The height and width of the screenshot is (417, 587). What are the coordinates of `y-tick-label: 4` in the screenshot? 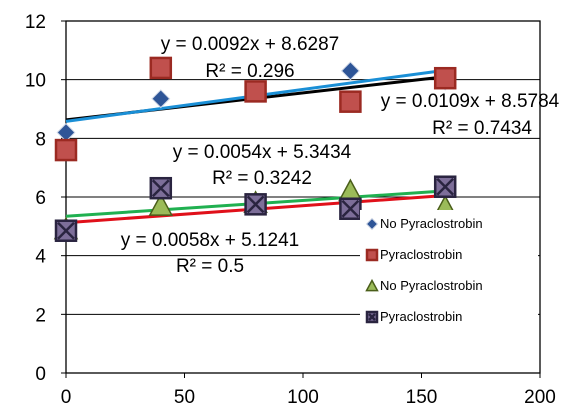 It's located at (40, 257).